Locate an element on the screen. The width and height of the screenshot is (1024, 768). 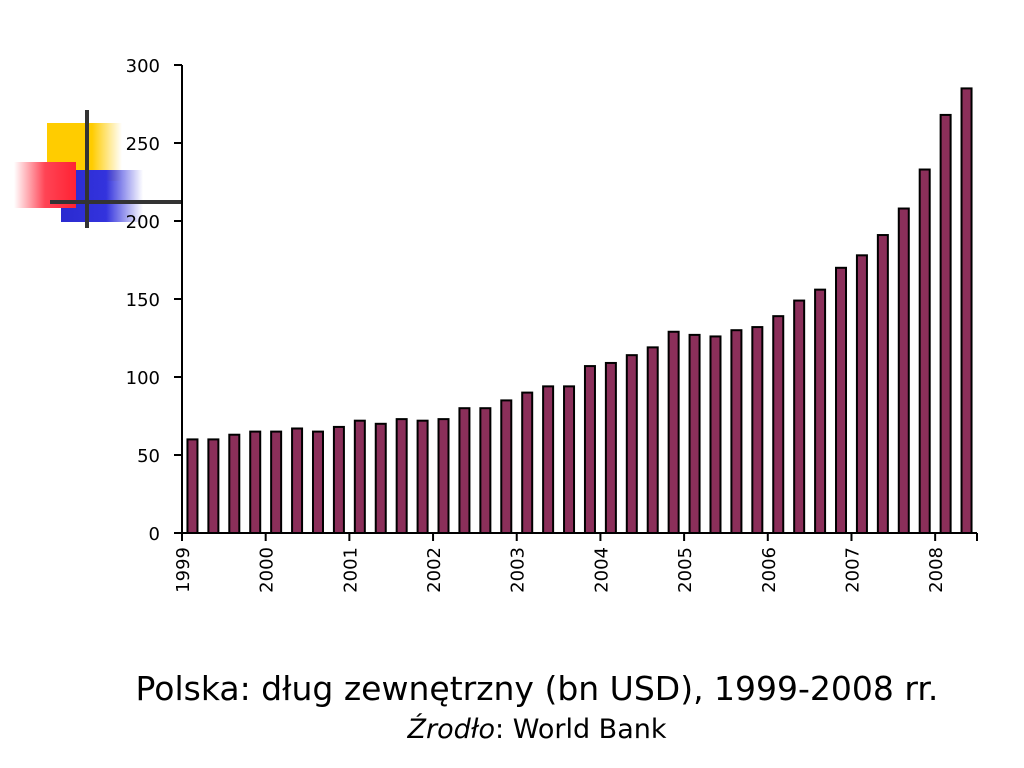
x-tick-label: 2008 is located at coordinates (936, 570).